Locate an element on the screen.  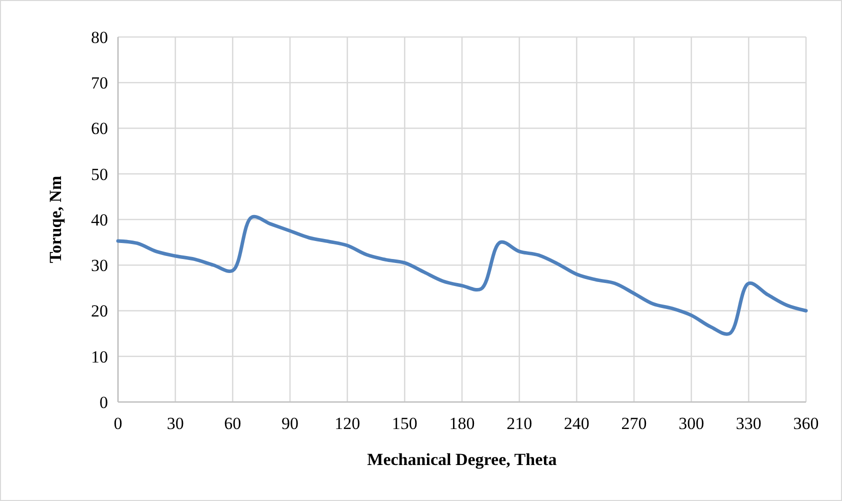
y-tick-label: 70 is located at coordinates (99, 83).